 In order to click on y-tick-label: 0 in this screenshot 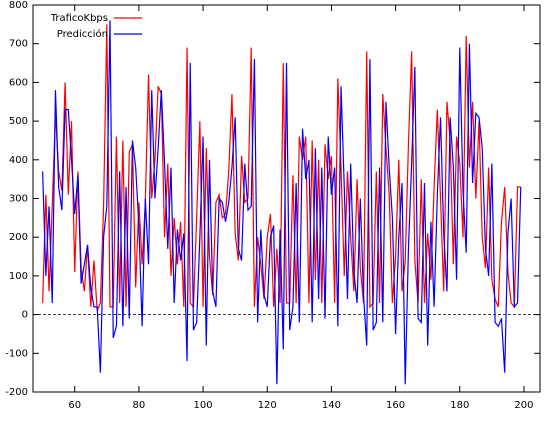, I will do `click(25, 315)`.